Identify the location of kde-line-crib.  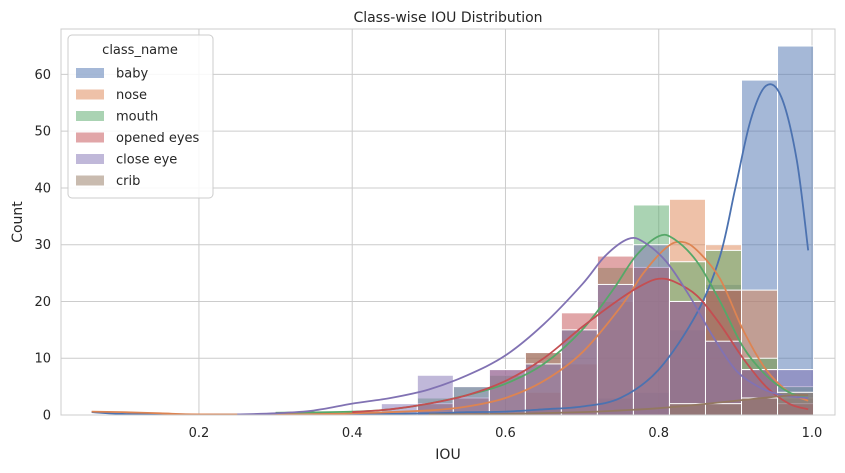
(618, 405).